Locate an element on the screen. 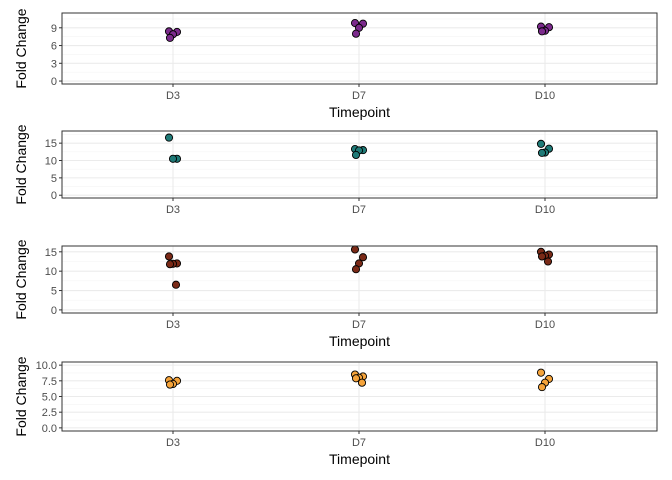 The image size is (672, 480). y-tick-label: 5.0 is located at coordinates (49, 398).